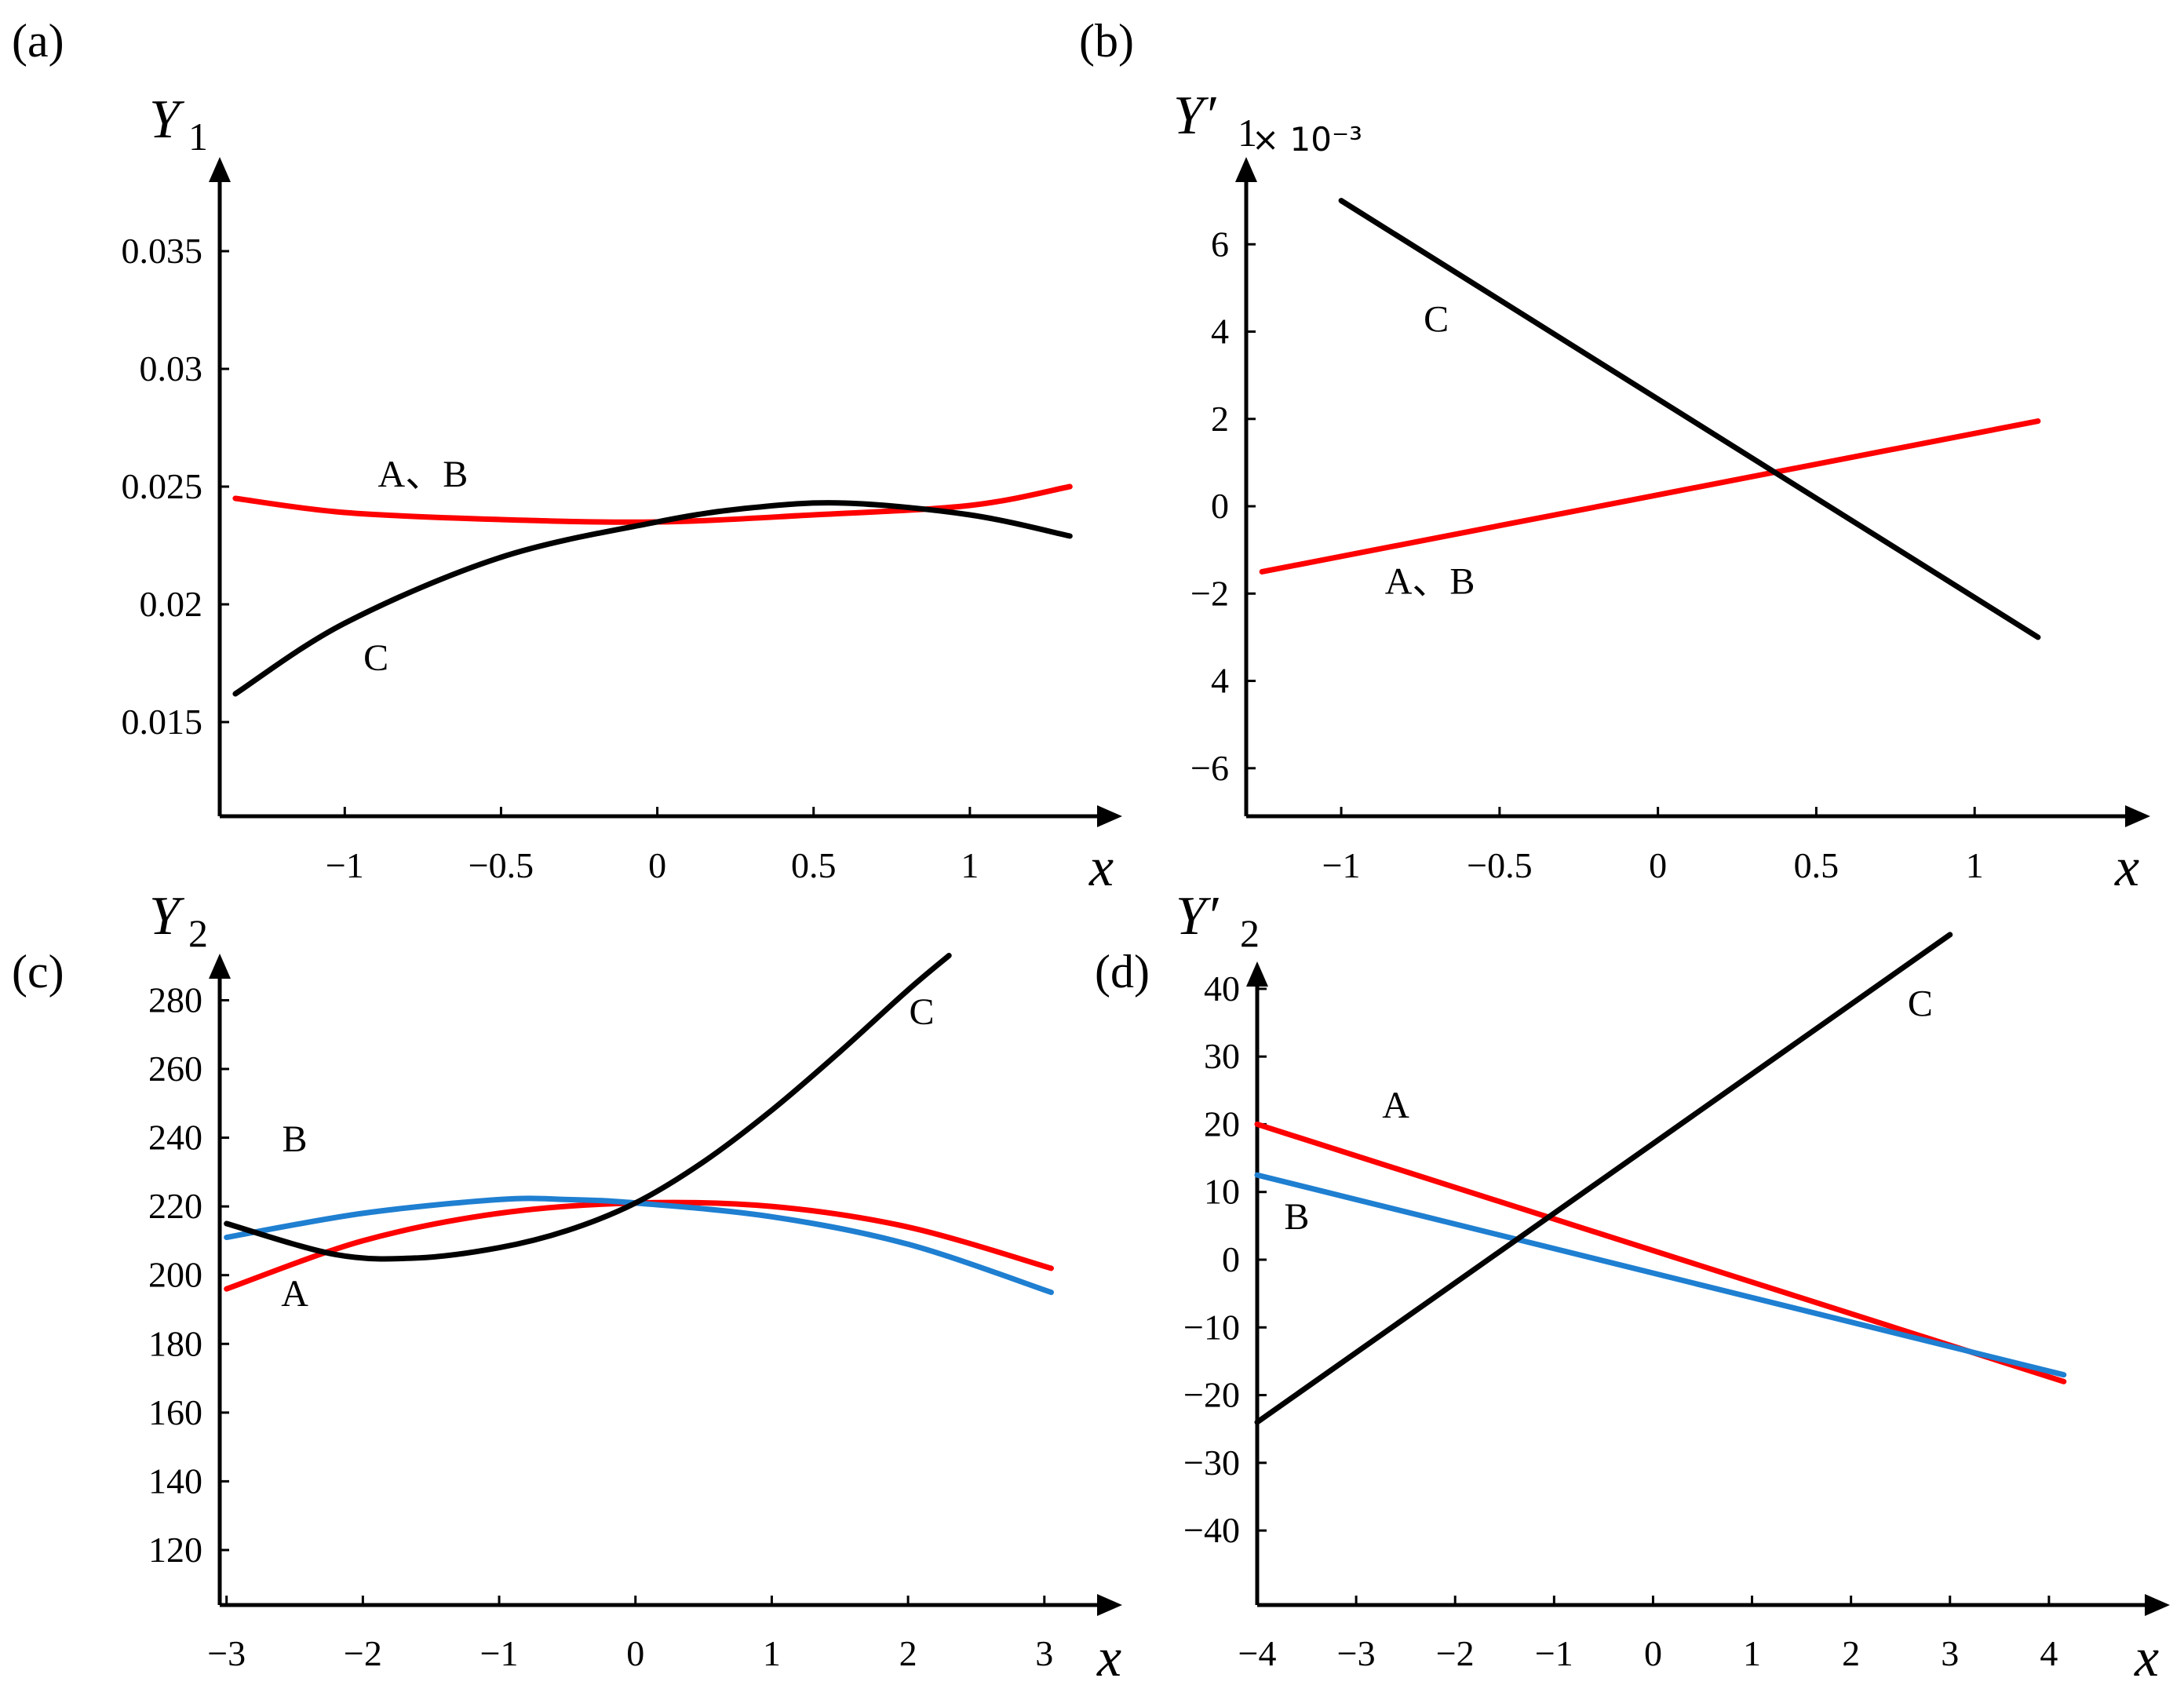  What do you see at coordinates (171, 368) in the screenshot?
I see `y-tick-label: 0.03` at bounding box center [171, 368].